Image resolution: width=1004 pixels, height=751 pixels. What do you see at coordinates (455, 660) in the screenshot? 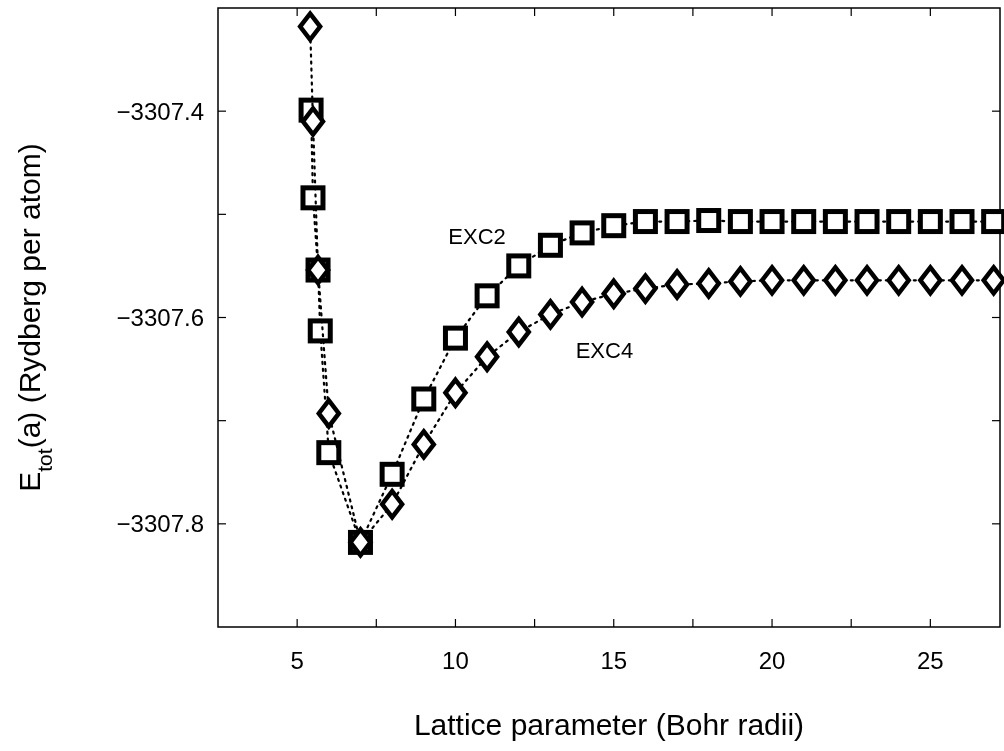
I see `x-tick-label: 10` at bounding box center [455, 660].